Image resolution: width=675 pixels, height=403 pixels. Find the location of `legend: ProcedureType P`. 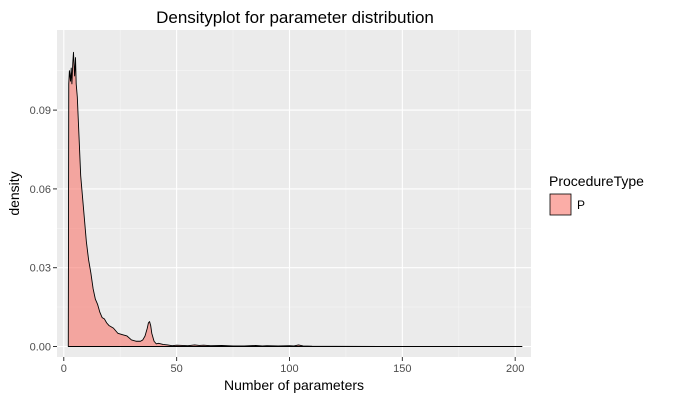

legend: ProcedureType P is located at coordinates (596, 194).